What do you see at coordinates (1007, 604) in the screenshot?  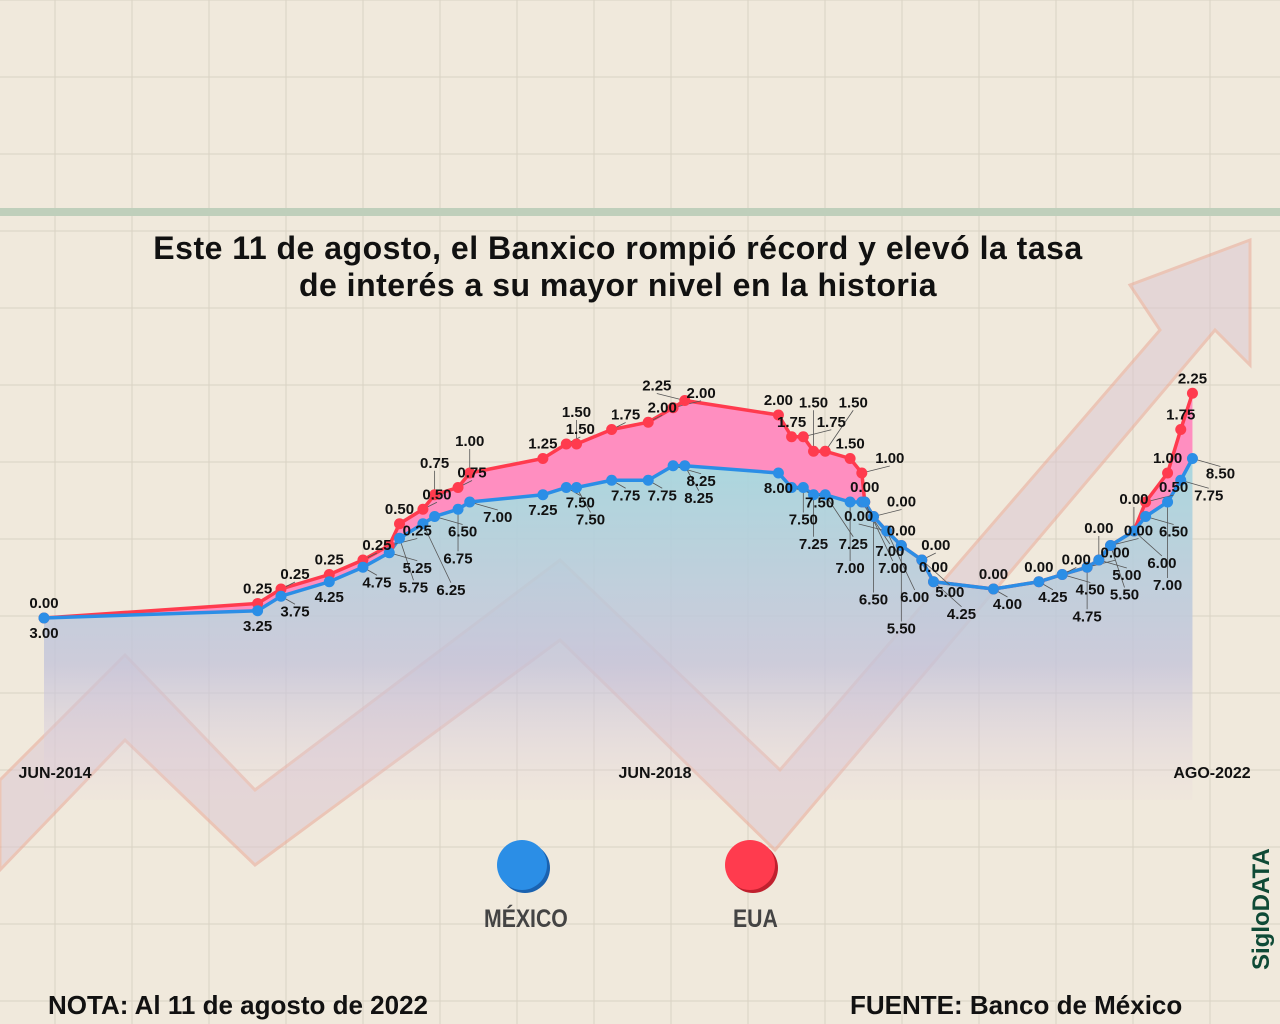 I see `mexico-data-label: 4.00` at bounding box center [1007, 604].